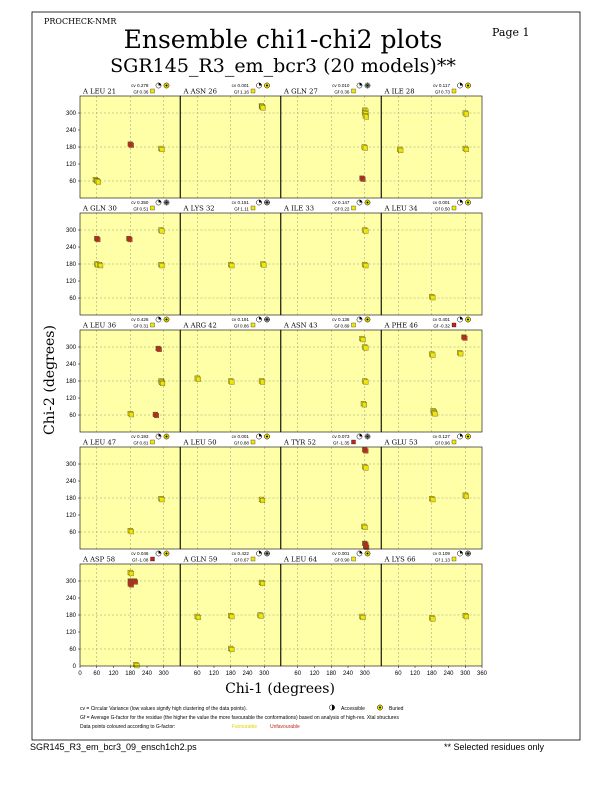 The height and width of the screenshot is (792, 612). I want to click on x-tick-label: 360, so click(482, 674).